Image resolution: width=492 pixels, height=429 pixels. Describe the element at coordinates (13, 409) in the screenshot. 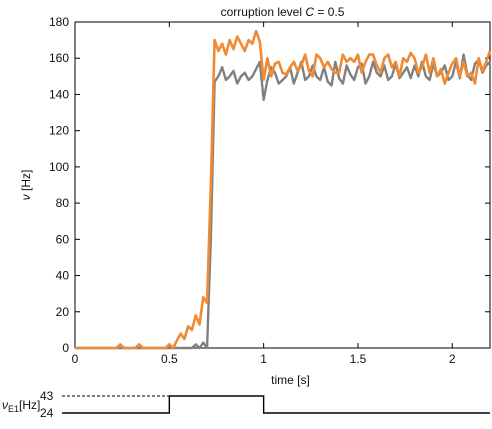

I see `stimulus-label-sub: E1` at that location.